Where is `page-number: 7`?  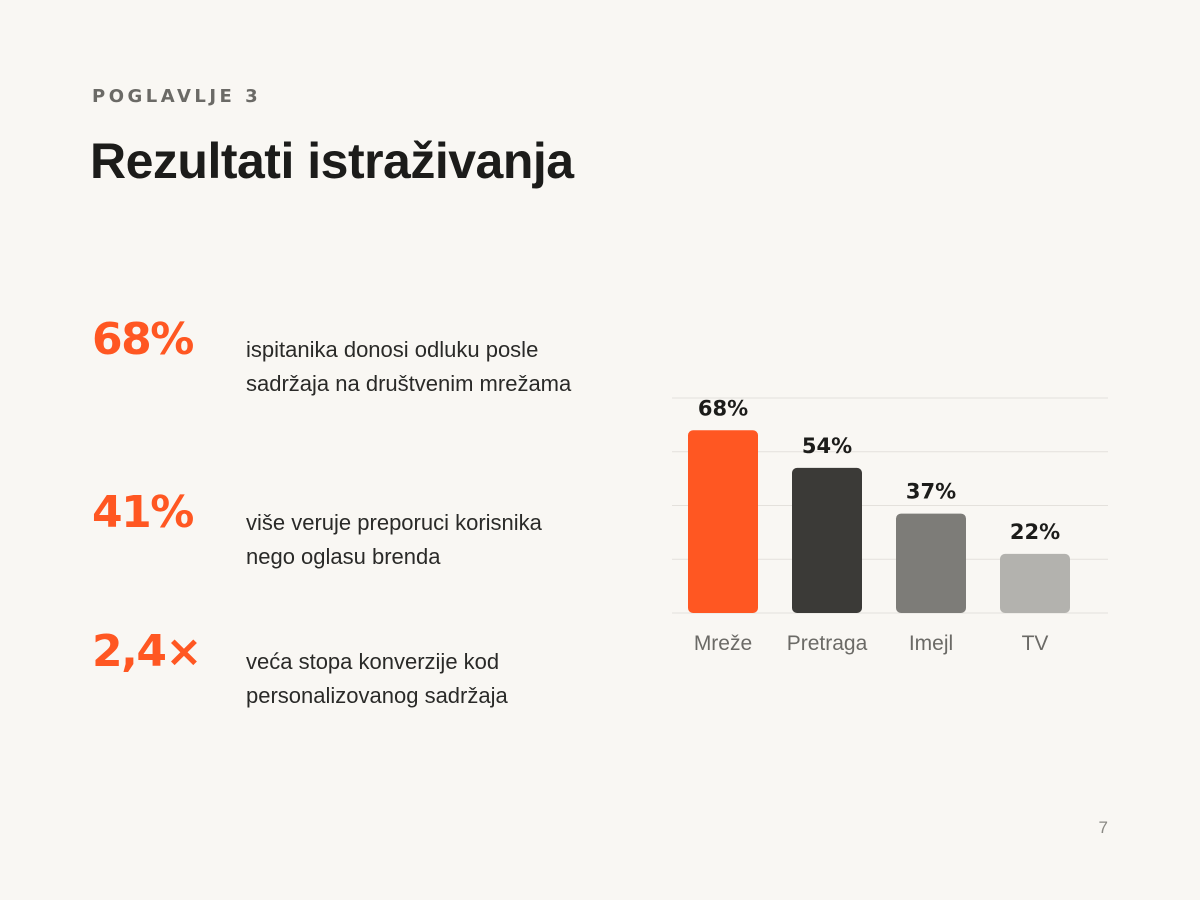
page-number: 7 is located at coordinates (1103, 827).